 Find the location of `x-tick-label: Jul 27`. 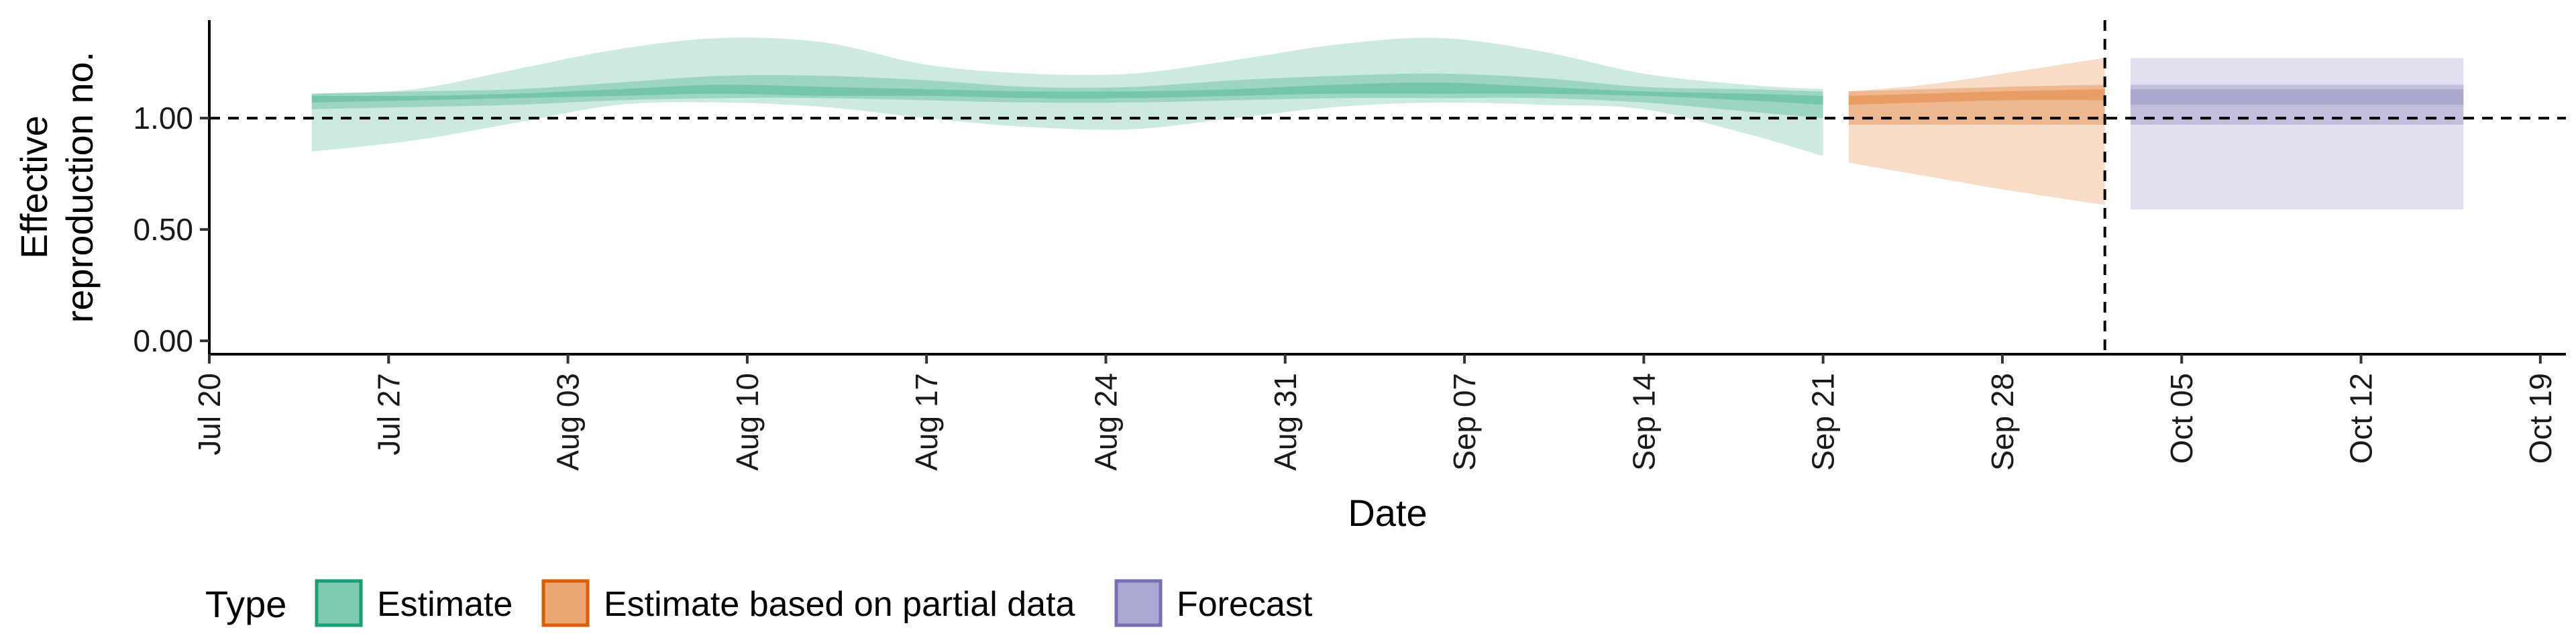

x-tick-label: Jul 27 is located at coordinates (388, 414).